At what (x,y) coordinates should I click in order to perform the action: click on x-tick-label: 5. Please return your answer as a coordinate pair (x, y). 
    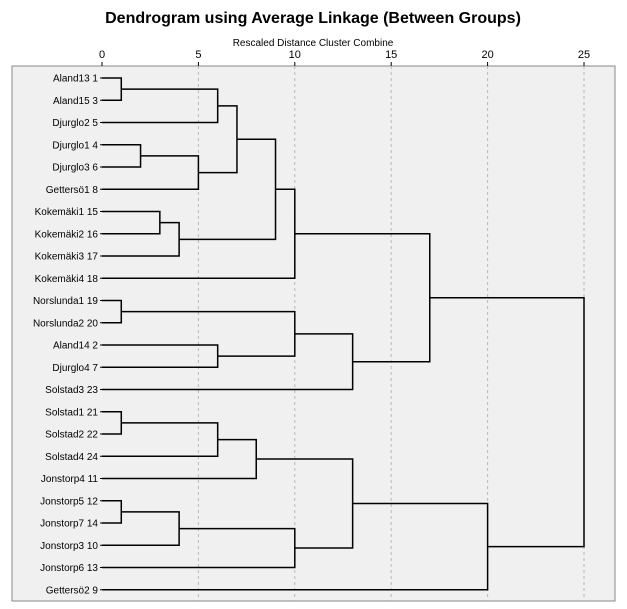
    Looking at the image, I should click on (198, 55).